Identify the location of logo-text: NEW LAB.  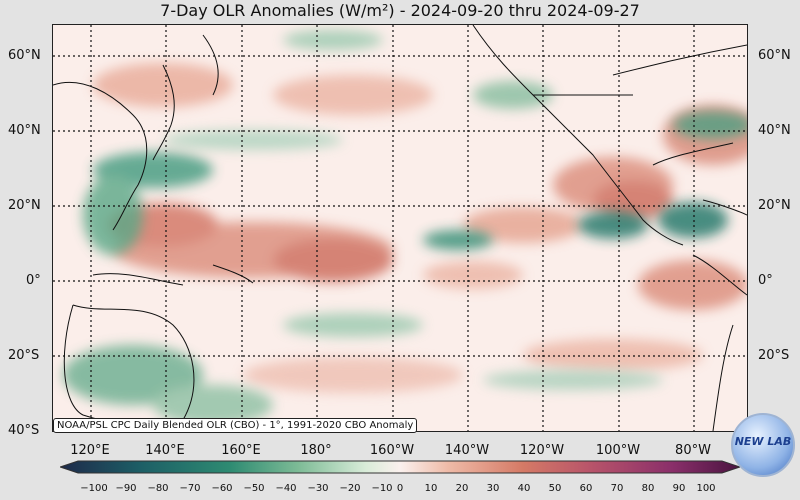
(763, 441).